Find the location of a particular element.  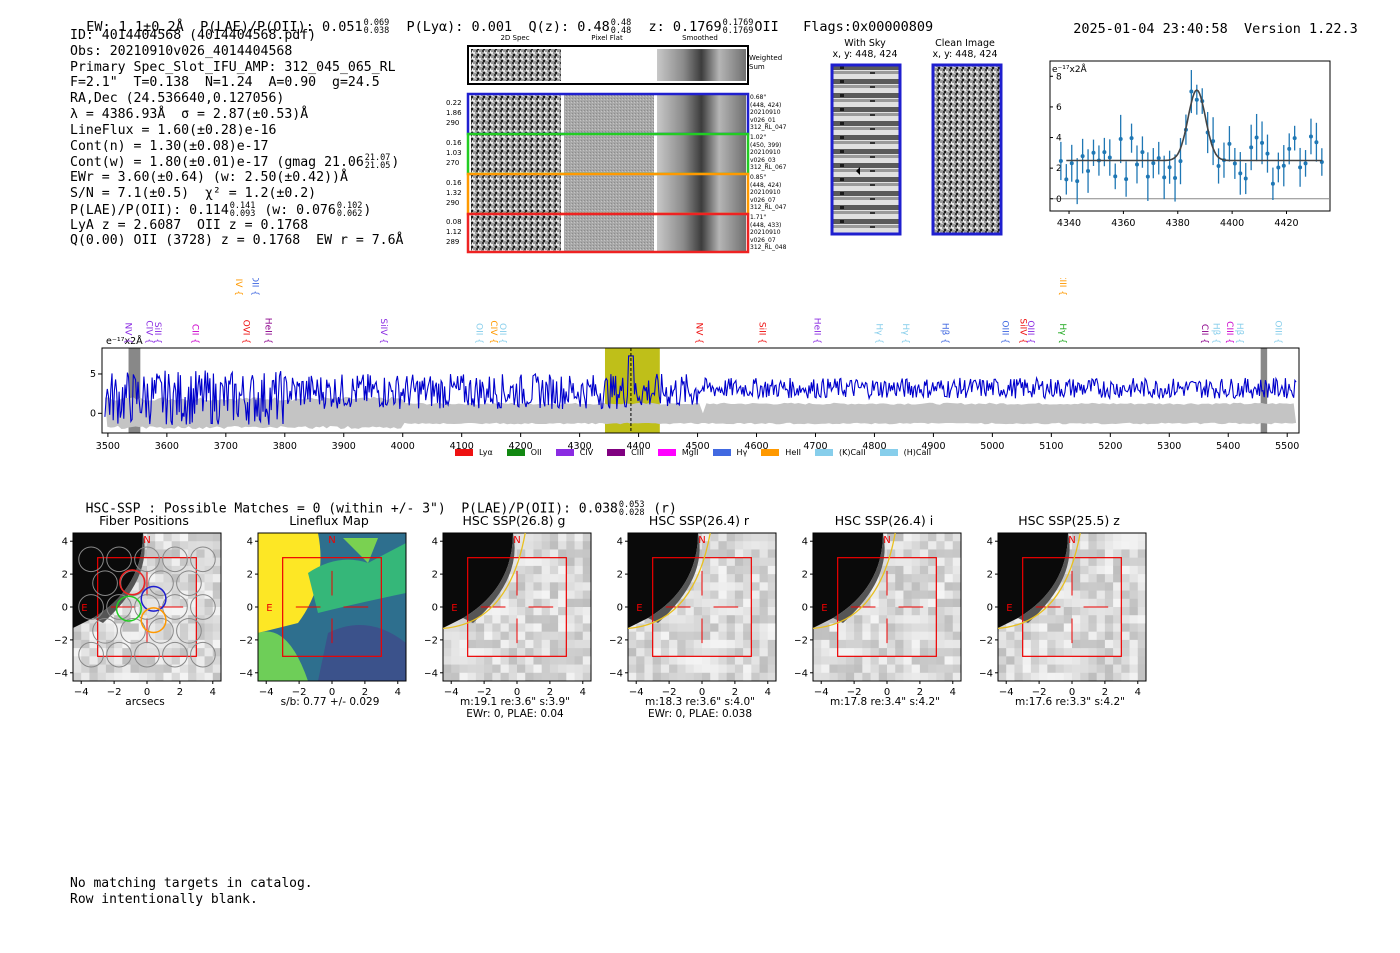

legend-item: MgII is located at coordinates (678, 452).